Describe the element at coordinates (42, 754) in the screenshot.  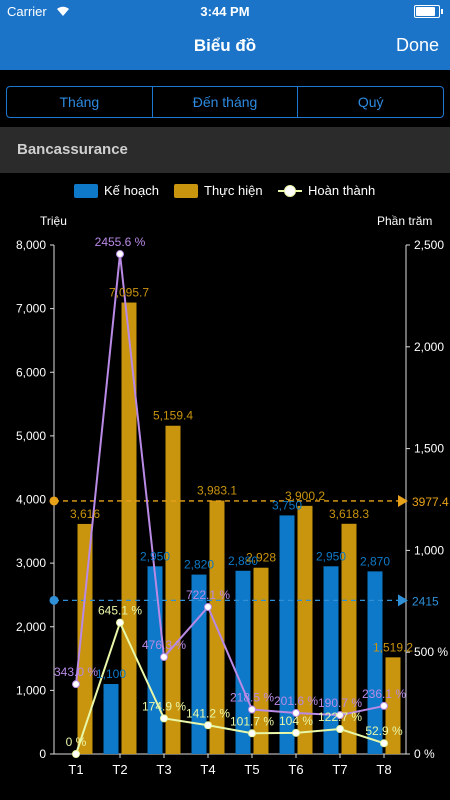
I see `left-tick-label: 0` at that location.